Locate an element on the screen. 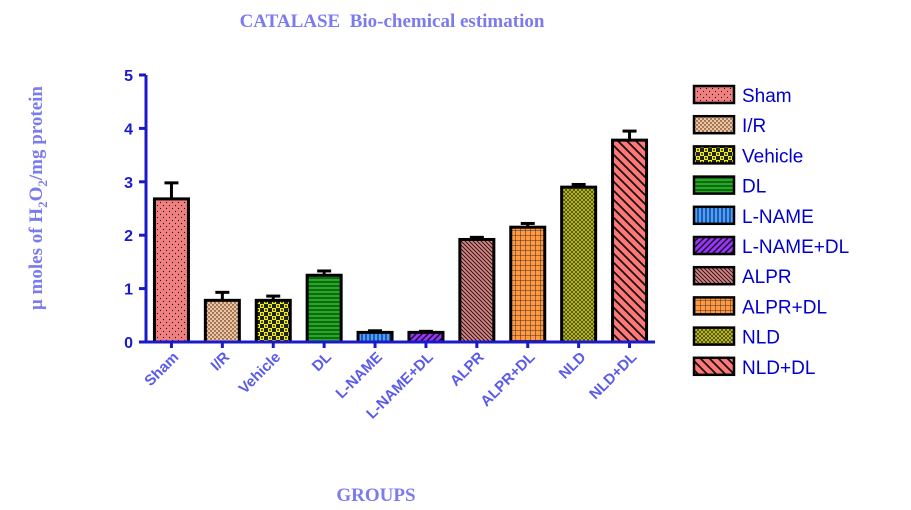  y-tick-label: 0 is located at coordinates (128, 343).